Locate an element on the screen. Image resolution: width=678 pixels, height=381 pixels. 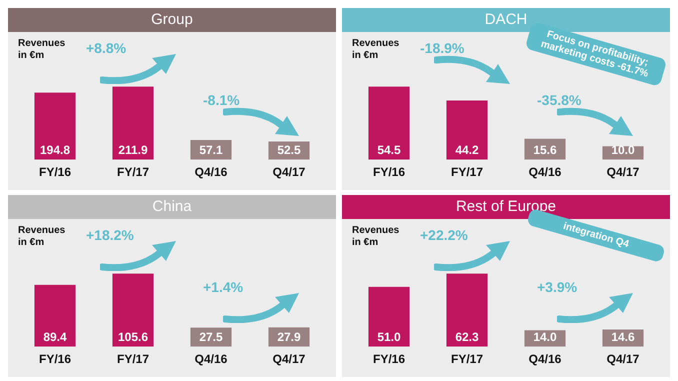
data-label: 44.2 is located at coordinates (467, 149).